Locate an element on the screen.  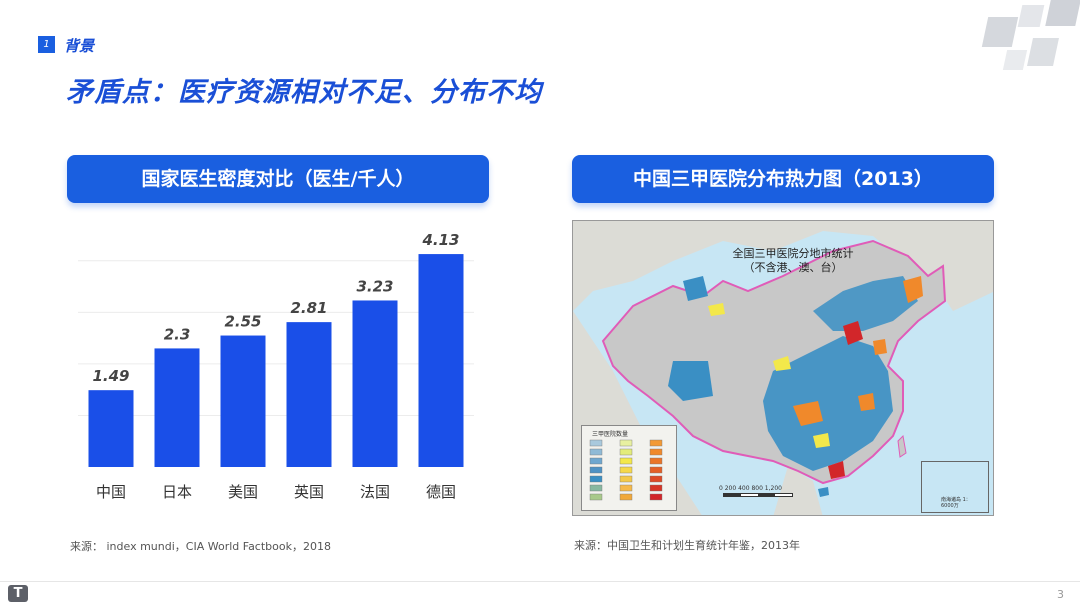
left-source-note: 来源： index mundi，CIA World Factbook，2018 is located at coordinates (200, 546).